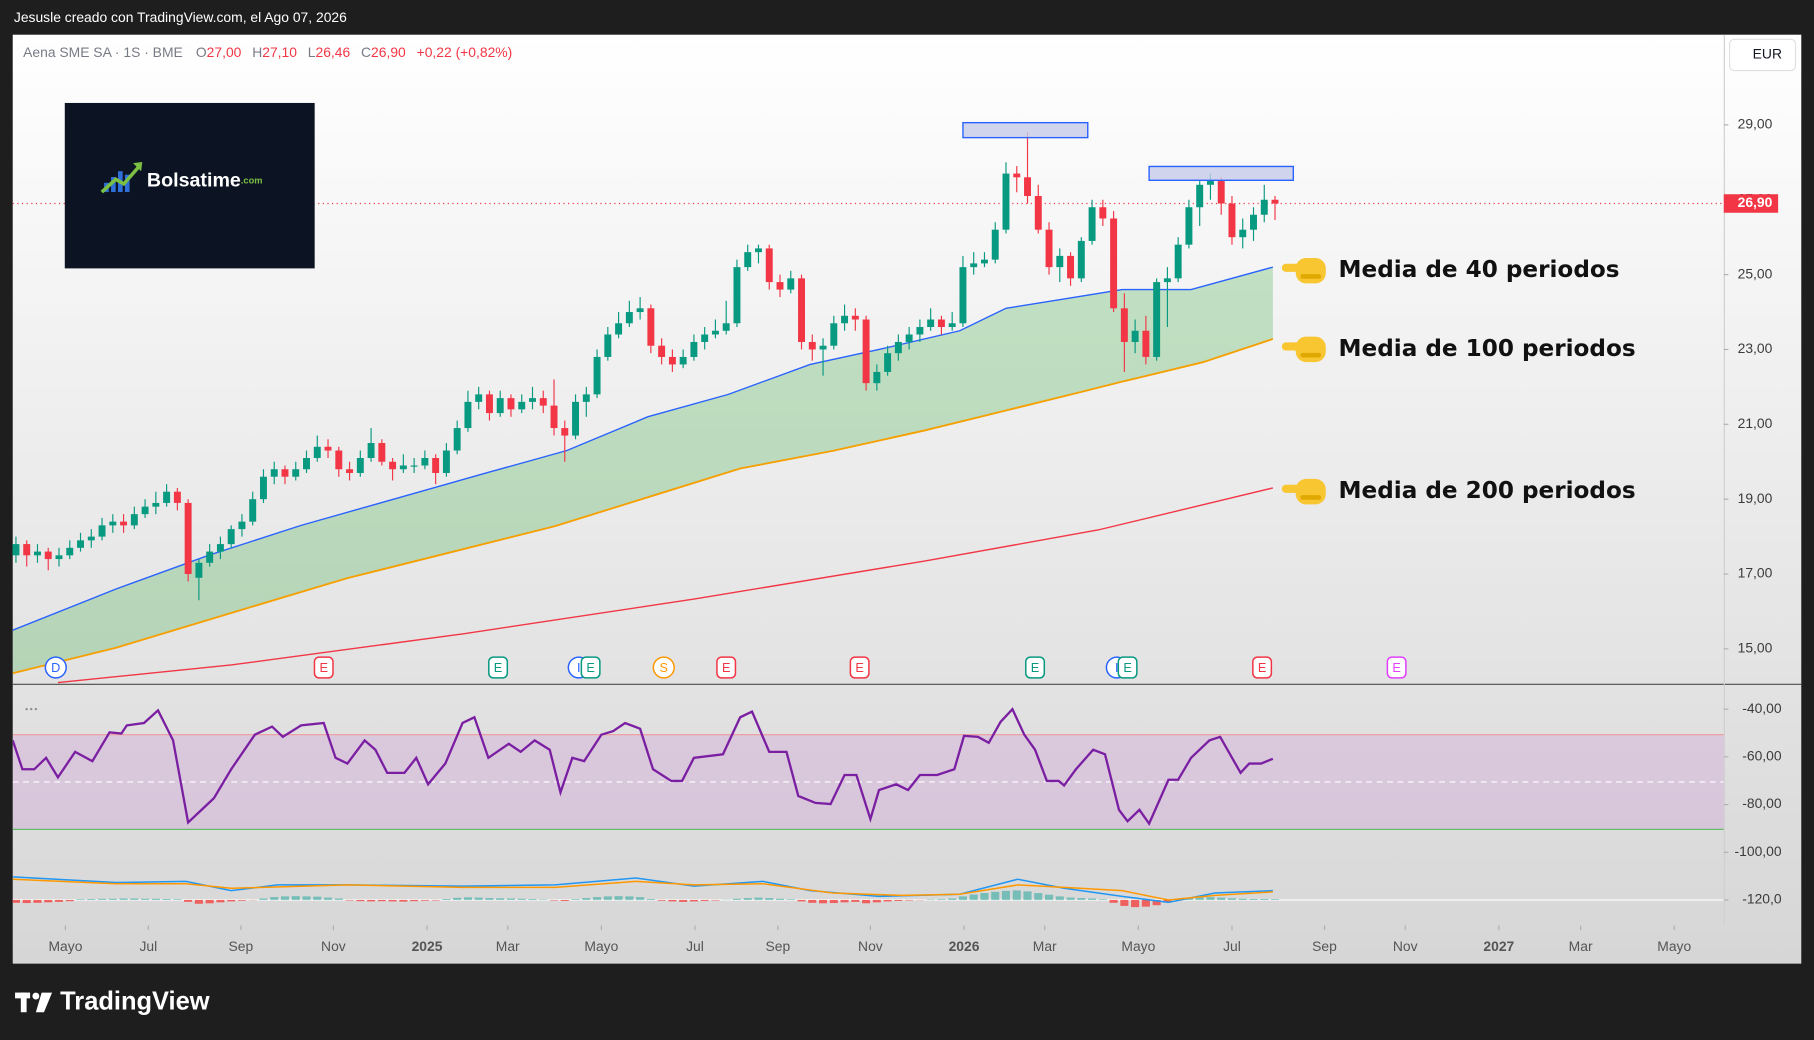  What do you see at coordinates (1755, 348) in the screenshot?
I see `y-tick-label: 23,00` at bounding box center [1755, 348].